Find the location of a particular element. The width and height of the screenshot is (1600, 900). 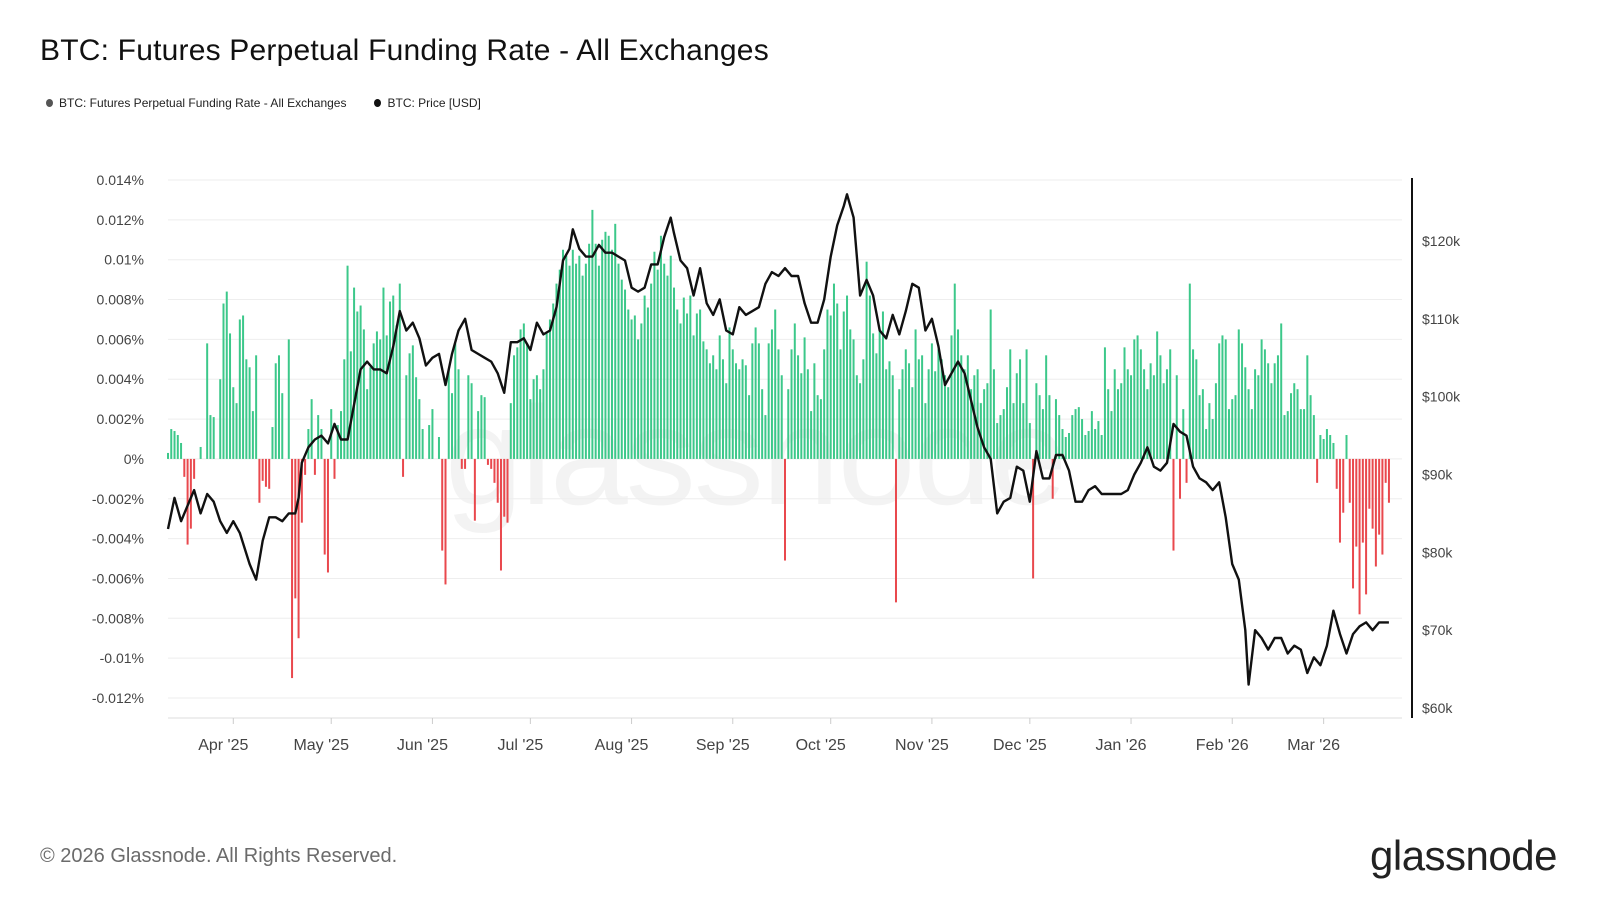

left-tick-label: -0.002% is located at coordinates (118, 499).